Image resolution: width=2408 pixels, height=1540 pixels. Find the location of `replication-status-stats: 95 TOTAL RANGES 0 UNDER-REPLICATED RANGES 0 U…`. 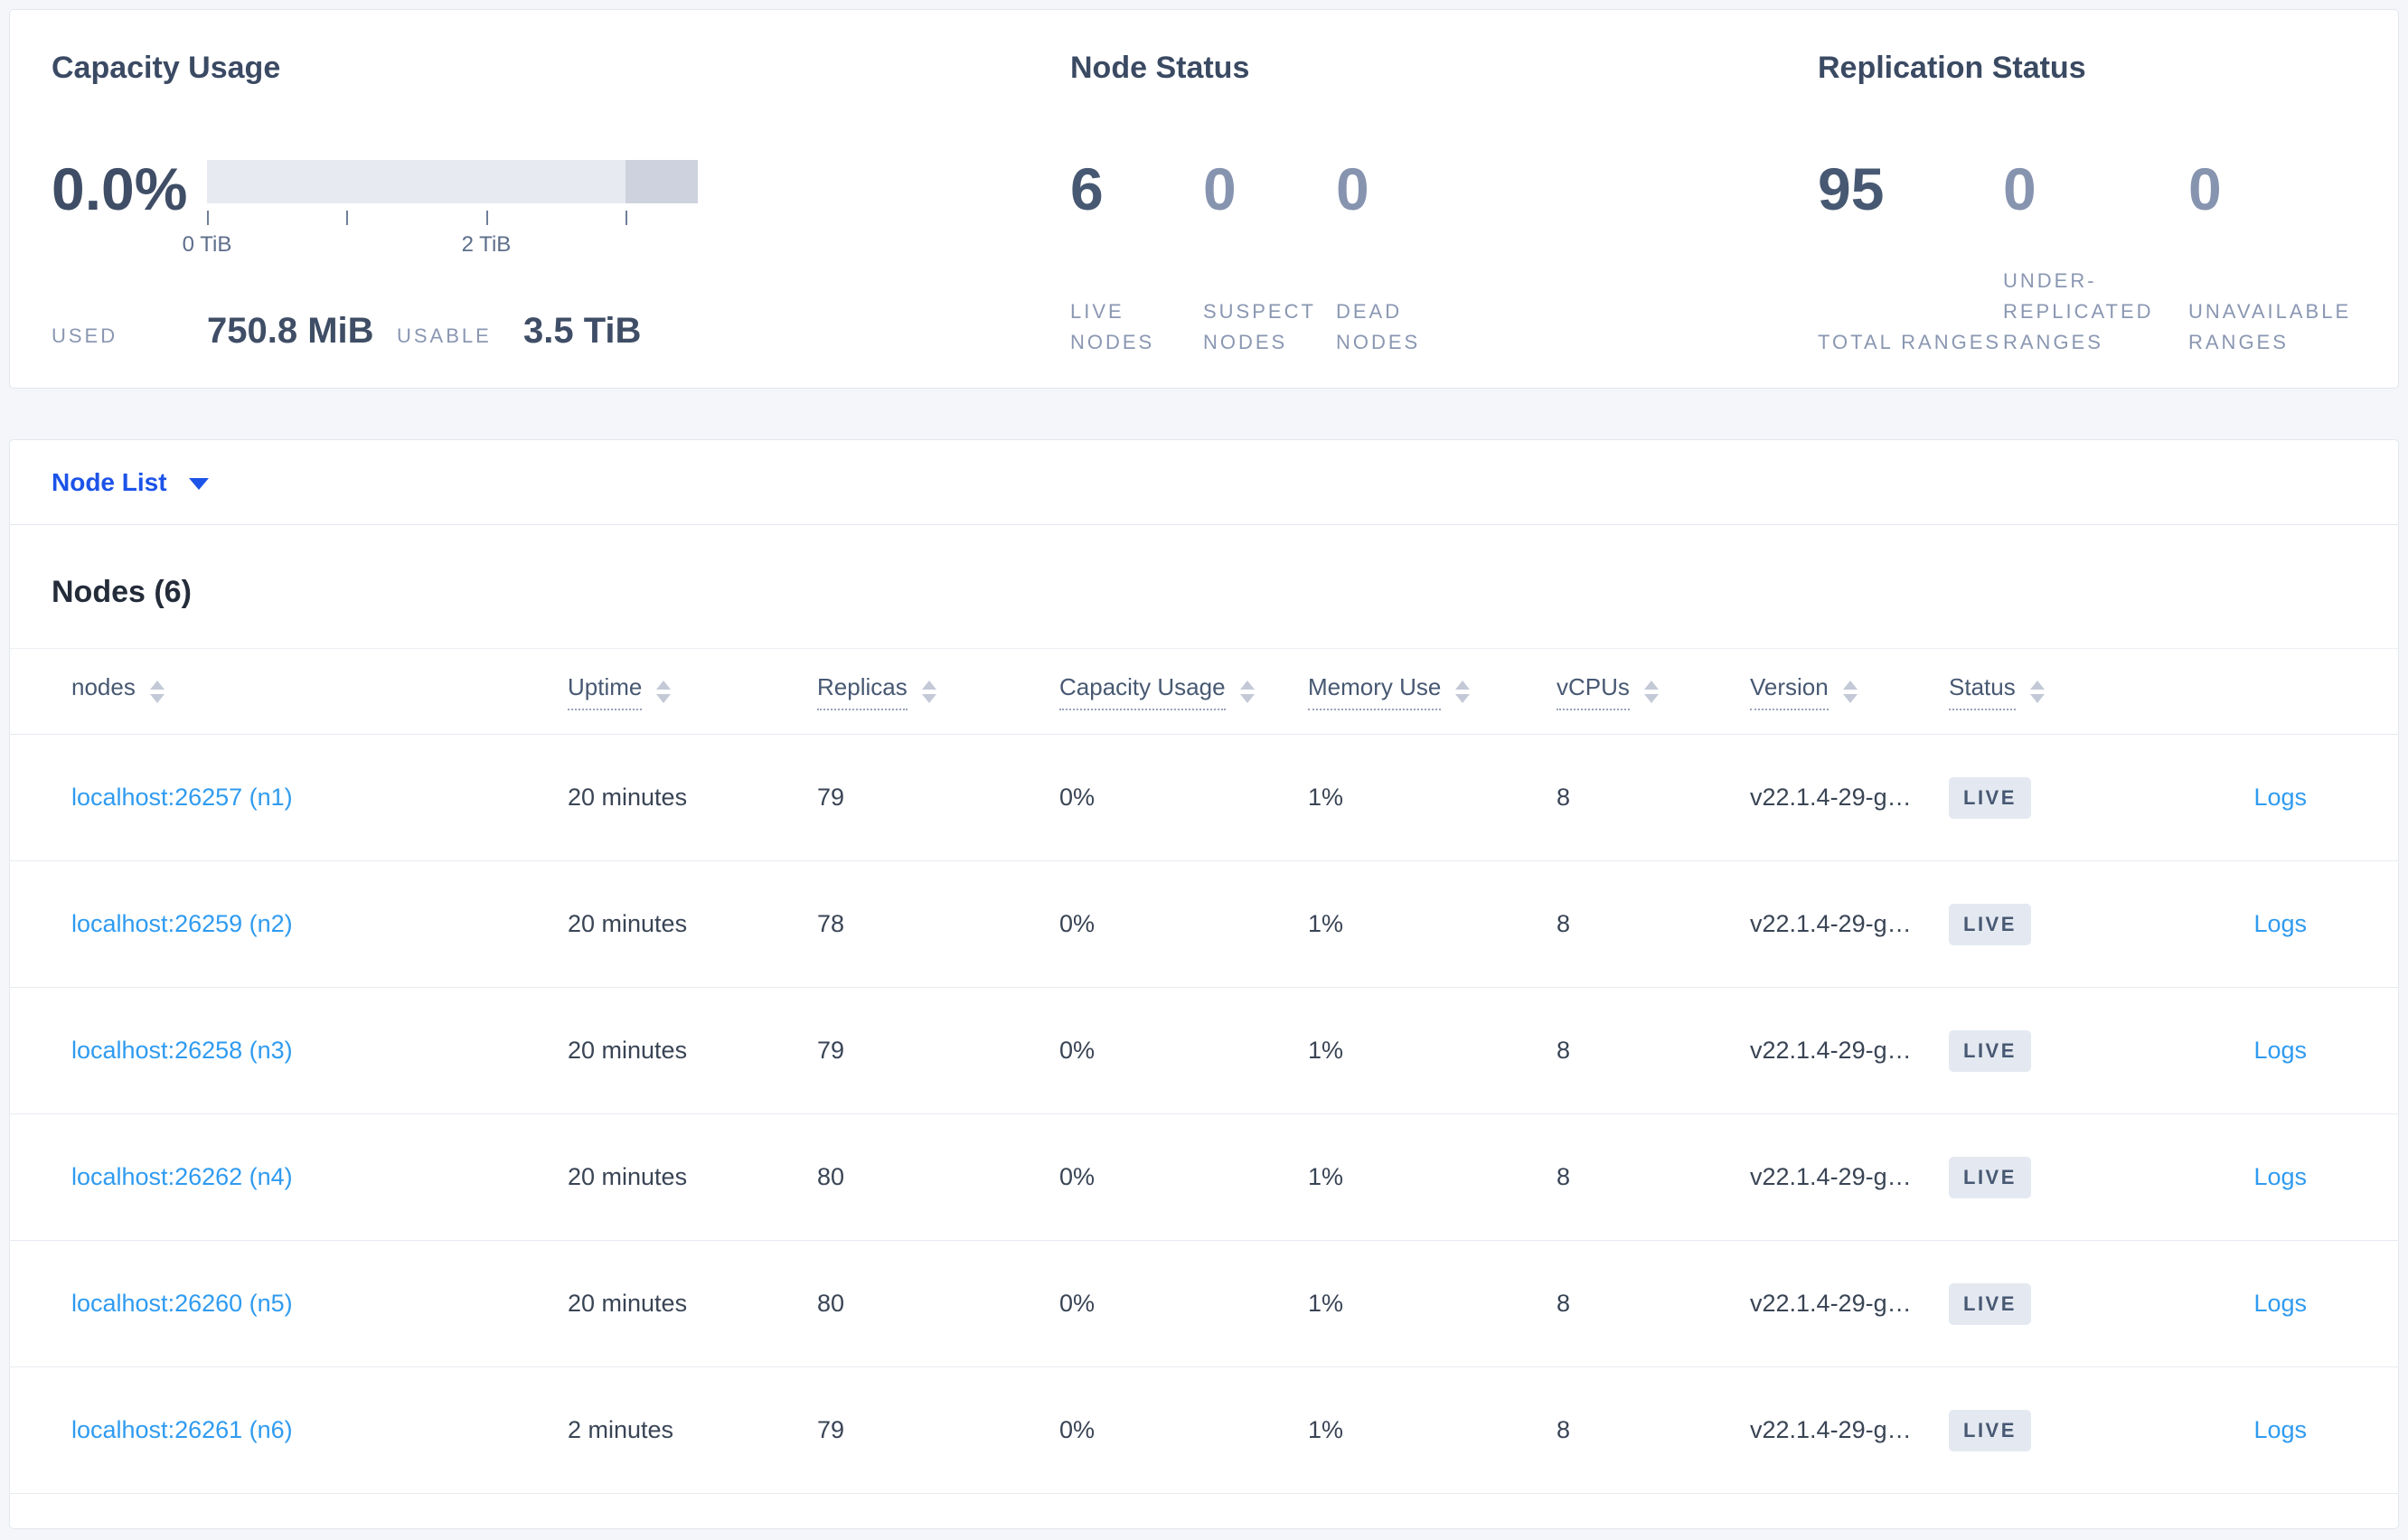

replication-status-stats: 95 TOTAL RANGES 0 UNDER-REPLICATED RANGES 0 U… is located at coordinates (2108, 252).